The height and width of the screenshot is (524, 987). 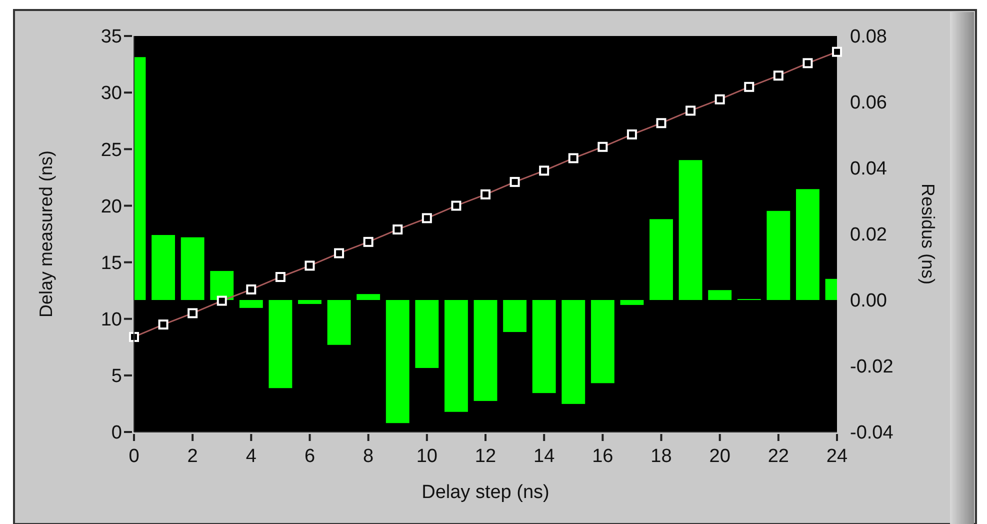 What do you see at coordinates (928, 234) in the screenshot?
I see `y2-axis-title: Residus (ns)` at bounding box center [928, 234].